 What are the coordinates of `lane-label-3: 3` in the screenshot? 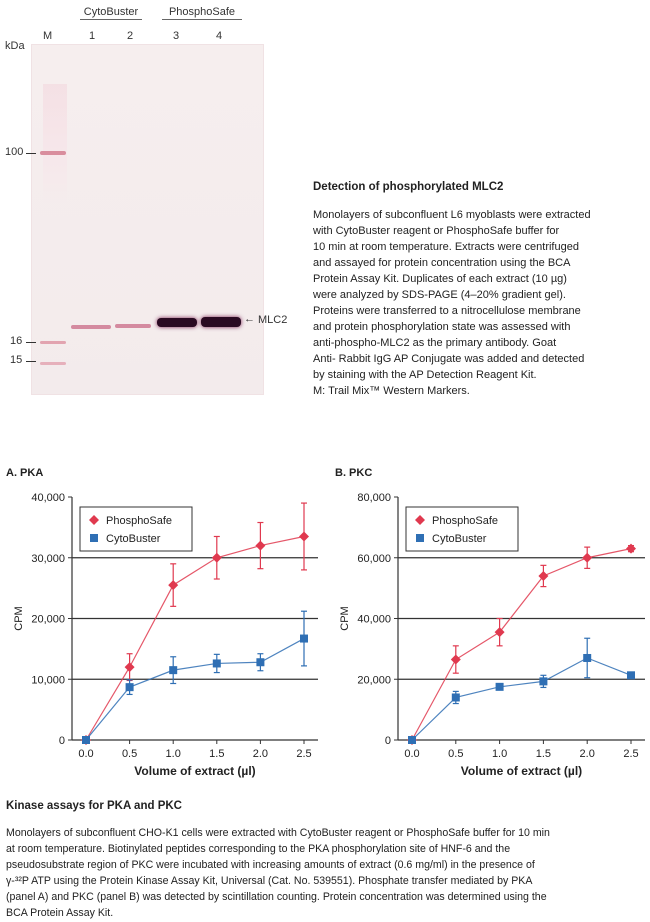 It's located at (176, 36).